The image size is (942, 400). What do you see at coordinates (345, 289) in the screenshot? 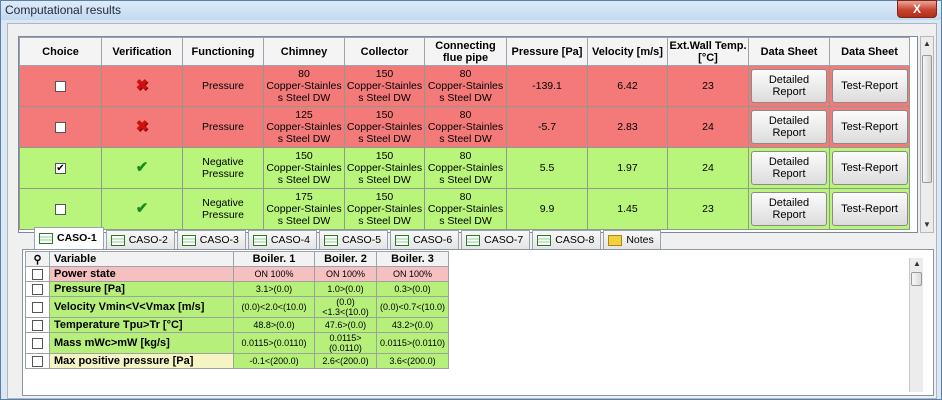
I see `boiler-2-cell: 1.0>(0.0)` at bounding box center [345, 289].